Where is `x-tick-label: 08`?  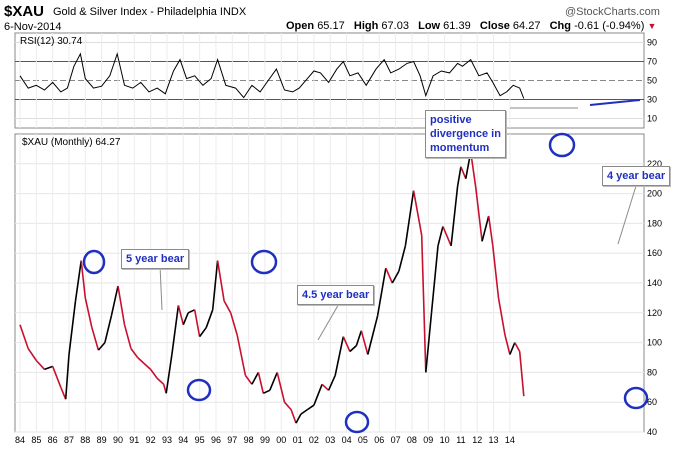
x-tick-label: 08 is located at coordinates (412, 440).